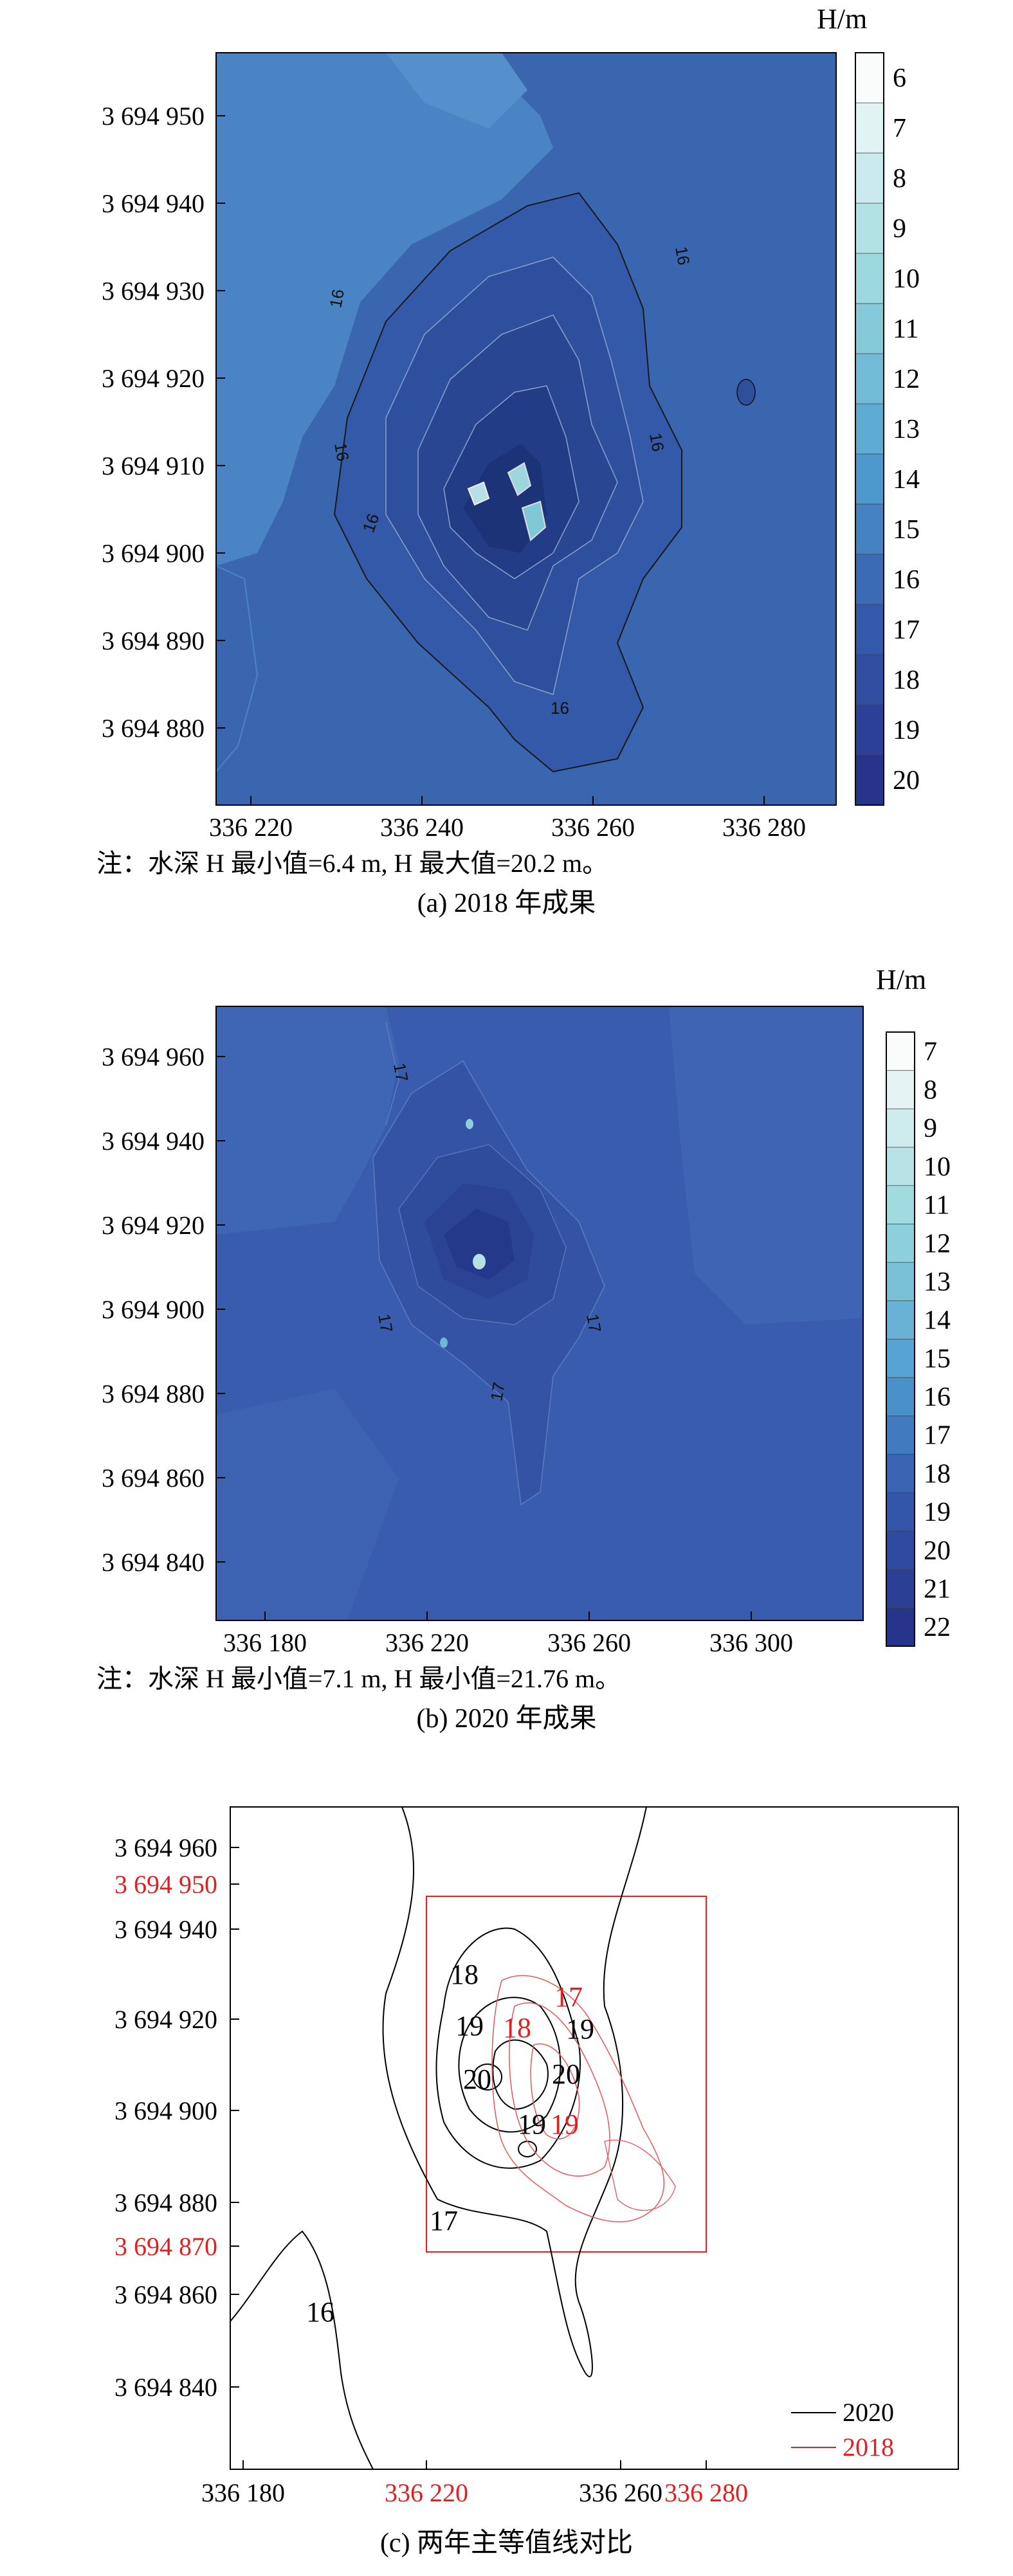 Image resolution: width=1013 pixels, height=2576 pixels. What do you see at coordinates (937, 1512) in the screenshot?
I see `panel-b-colorbar-label: 19` at bounding box center [937, 1512].